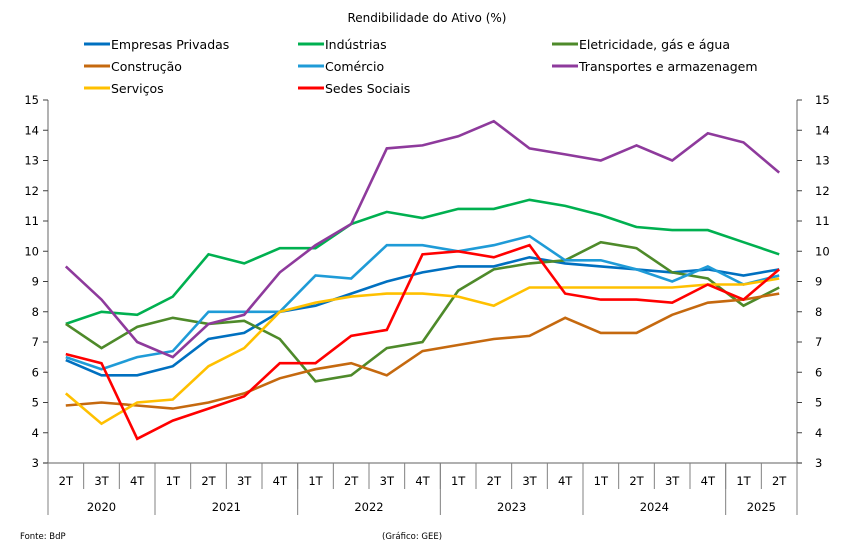 The width and height of the screenshot is (848, 557). Describe the element at coordinates (818, 312) in the screenshot. I see `y-tick-label-right: 8` at that location.